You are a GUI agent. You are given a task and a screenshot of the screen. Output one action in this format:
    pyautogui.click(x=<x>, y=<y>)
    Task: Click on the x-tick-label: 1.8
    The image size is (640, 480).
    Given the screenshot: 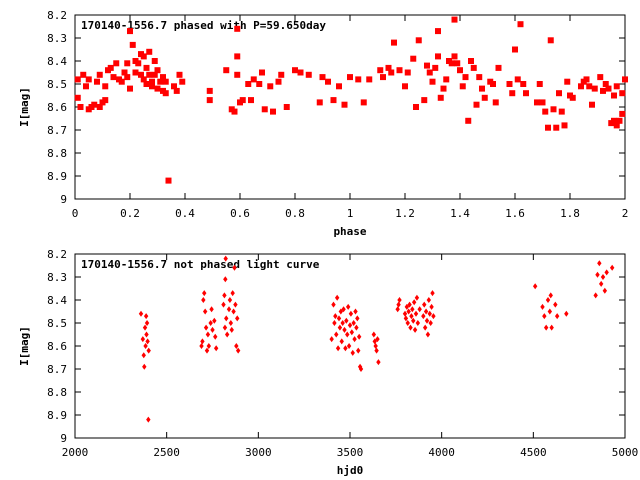 What is the action you would take?
    pyautogui.click(x=570, y=213)
    